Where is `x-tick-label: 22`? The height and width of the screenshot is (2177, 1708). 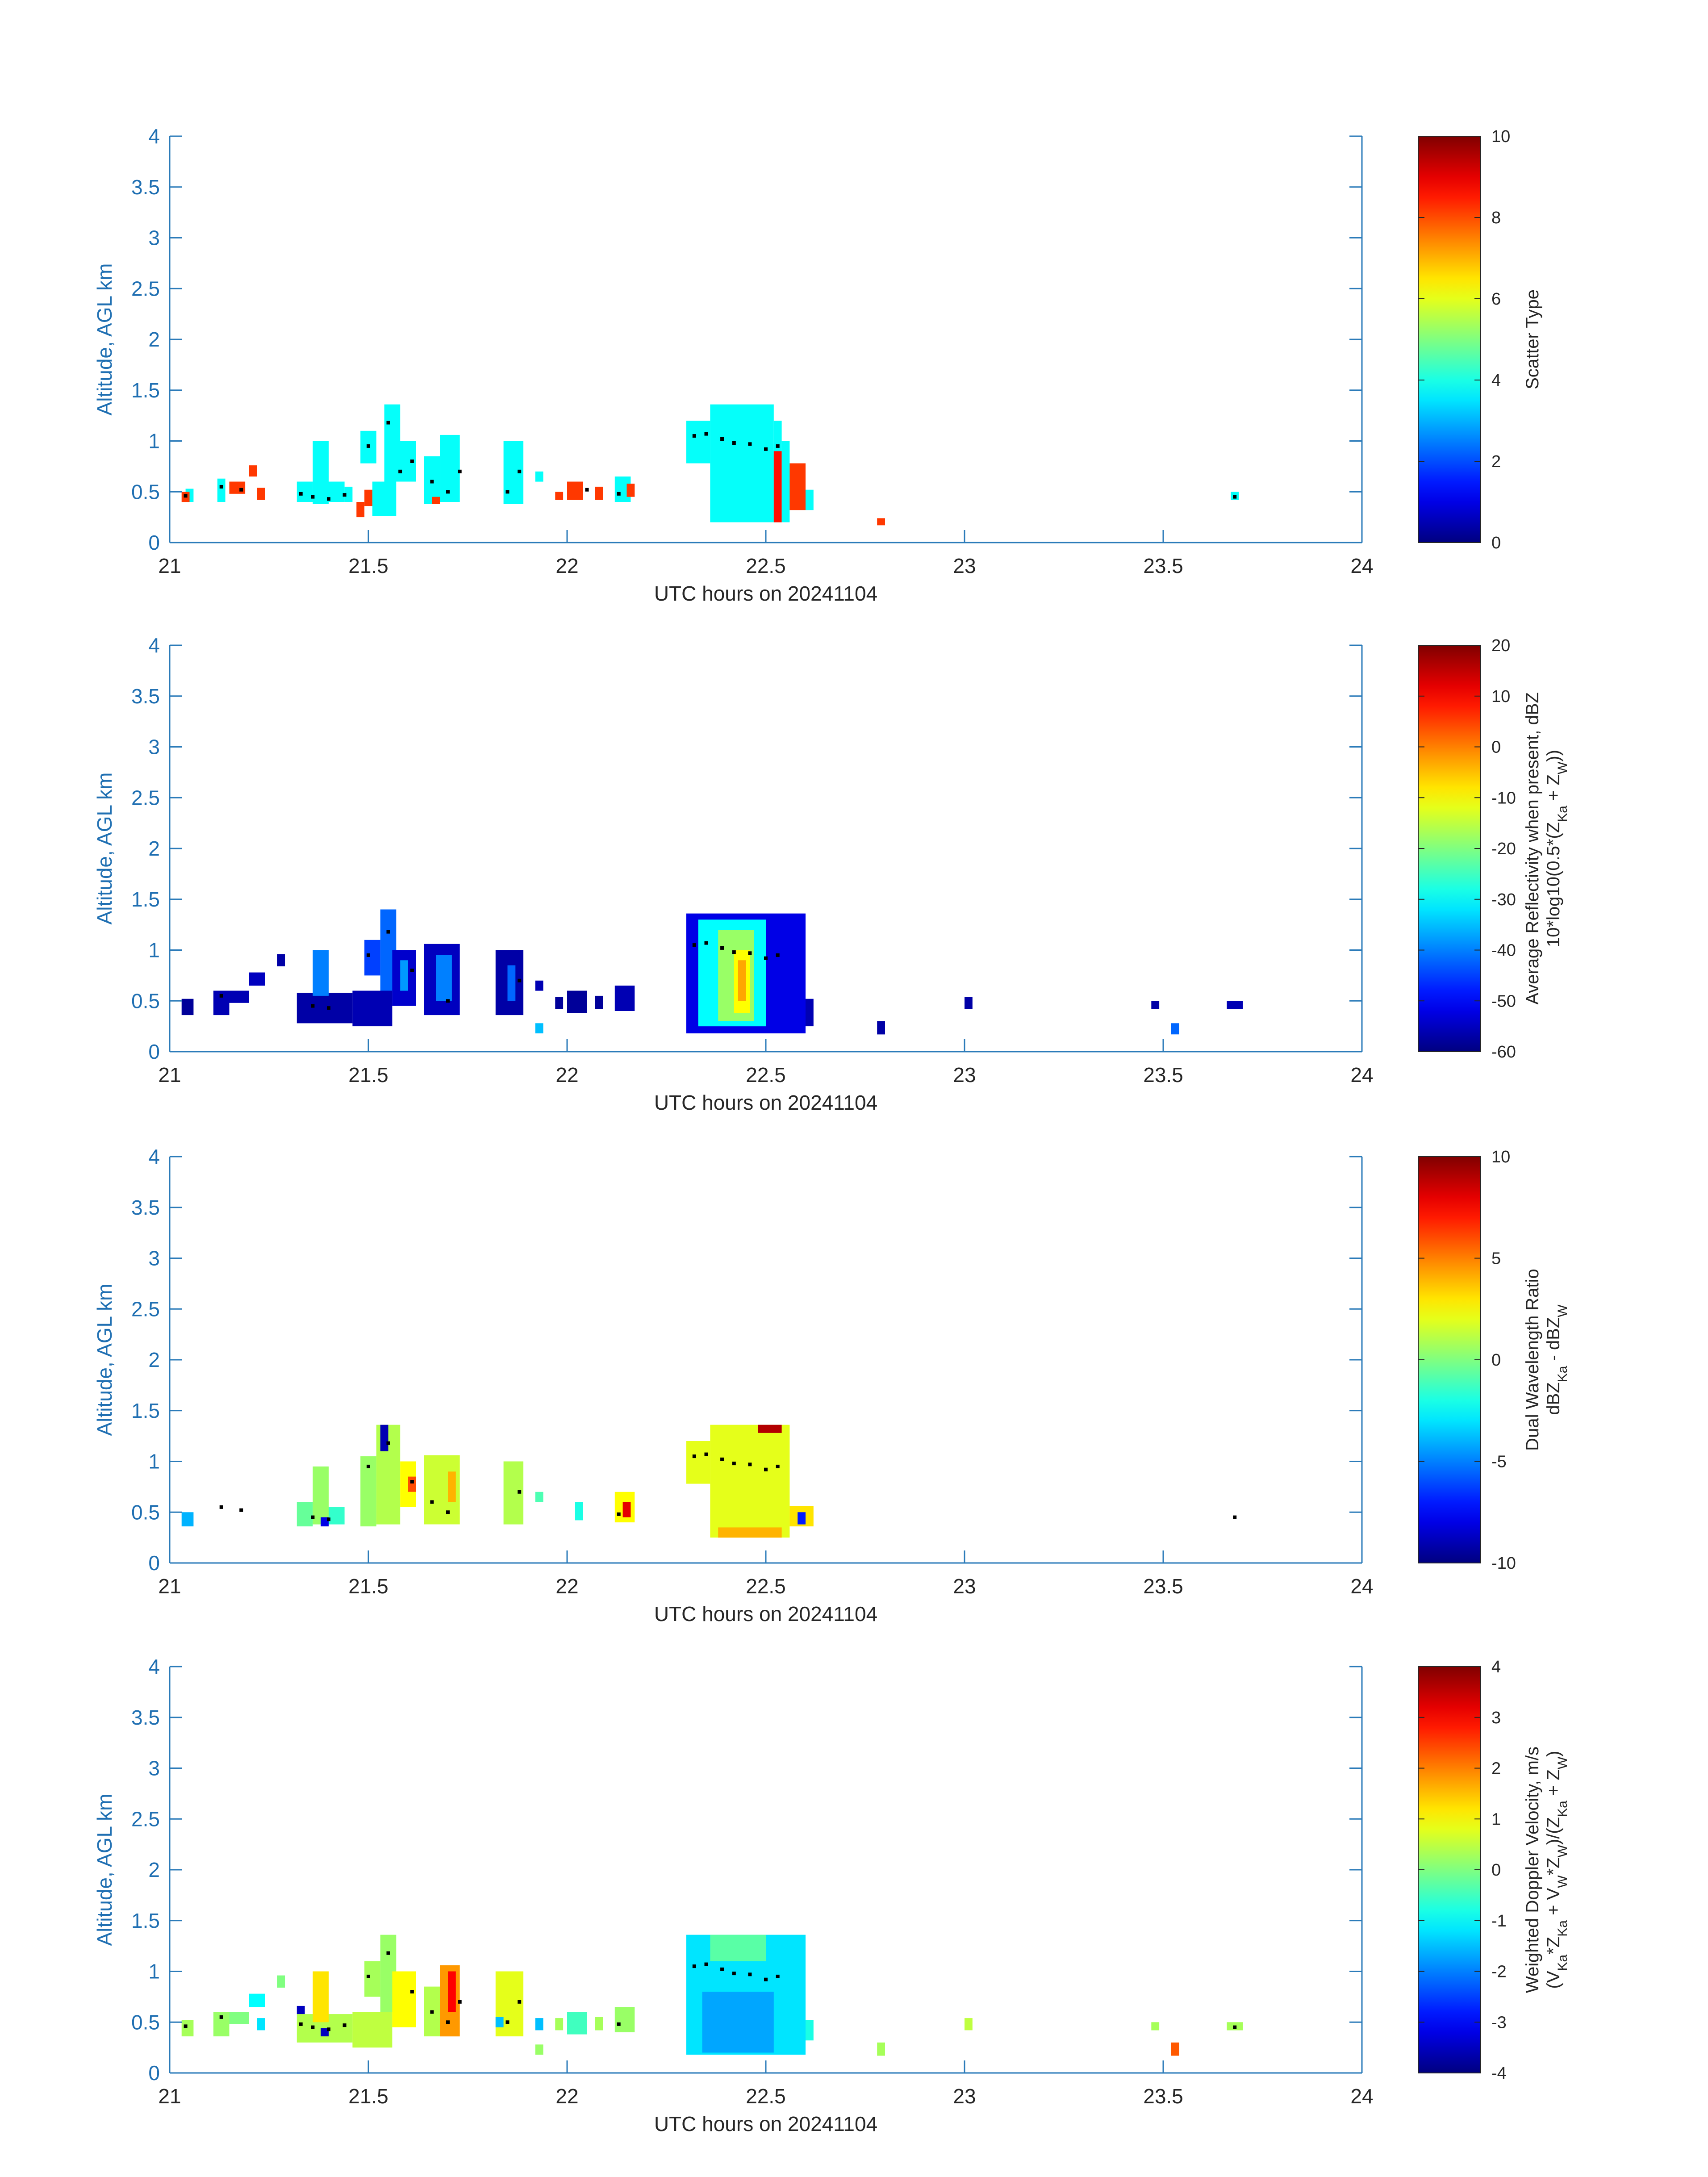
x-tick-label: 22 is located at coordinates (566, 565).